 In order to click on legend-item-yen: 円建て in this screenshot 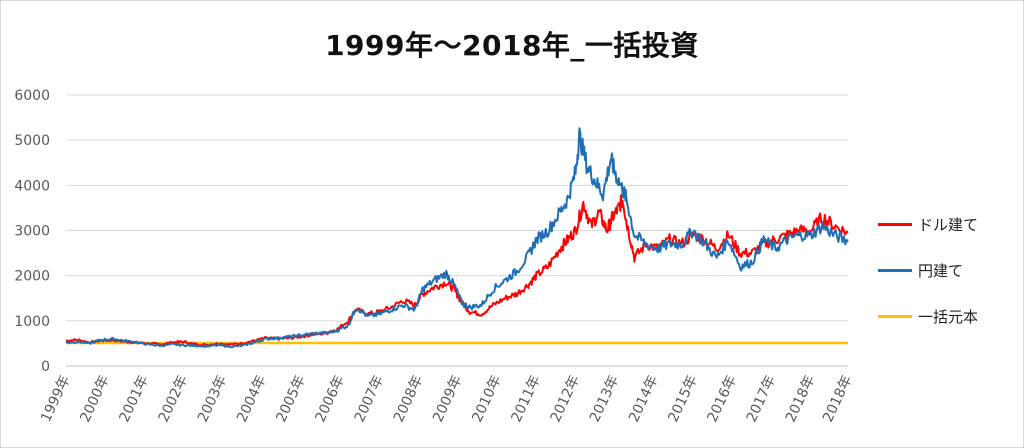, I will do `click(928, 270)`.